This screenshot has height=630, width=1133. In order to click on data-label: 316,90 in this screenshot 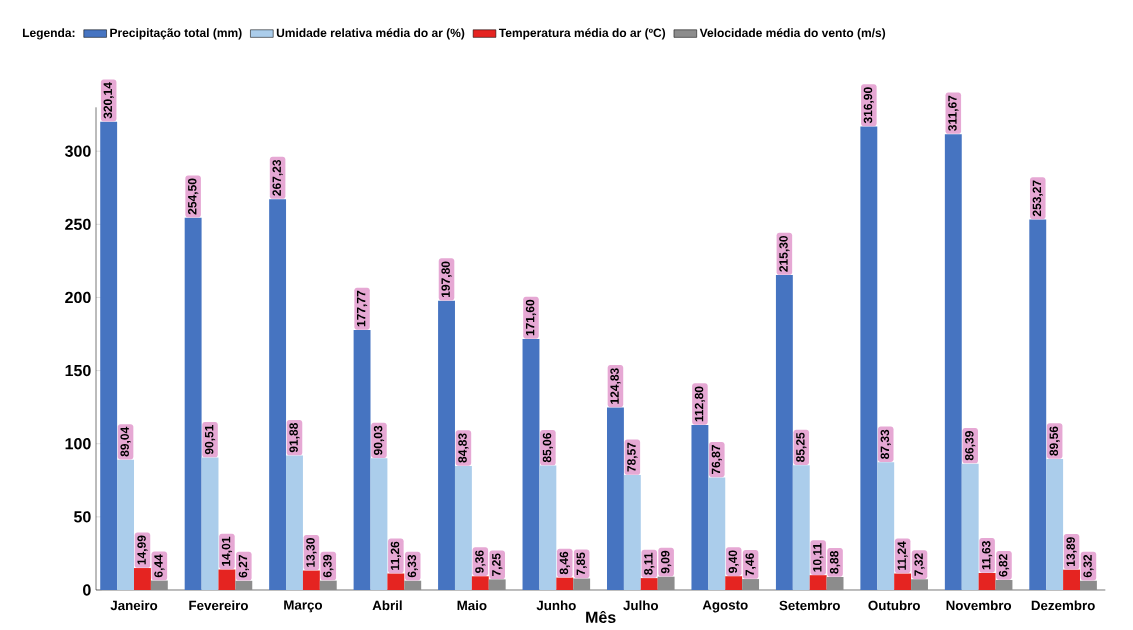, I will do `click(868, 105)`.